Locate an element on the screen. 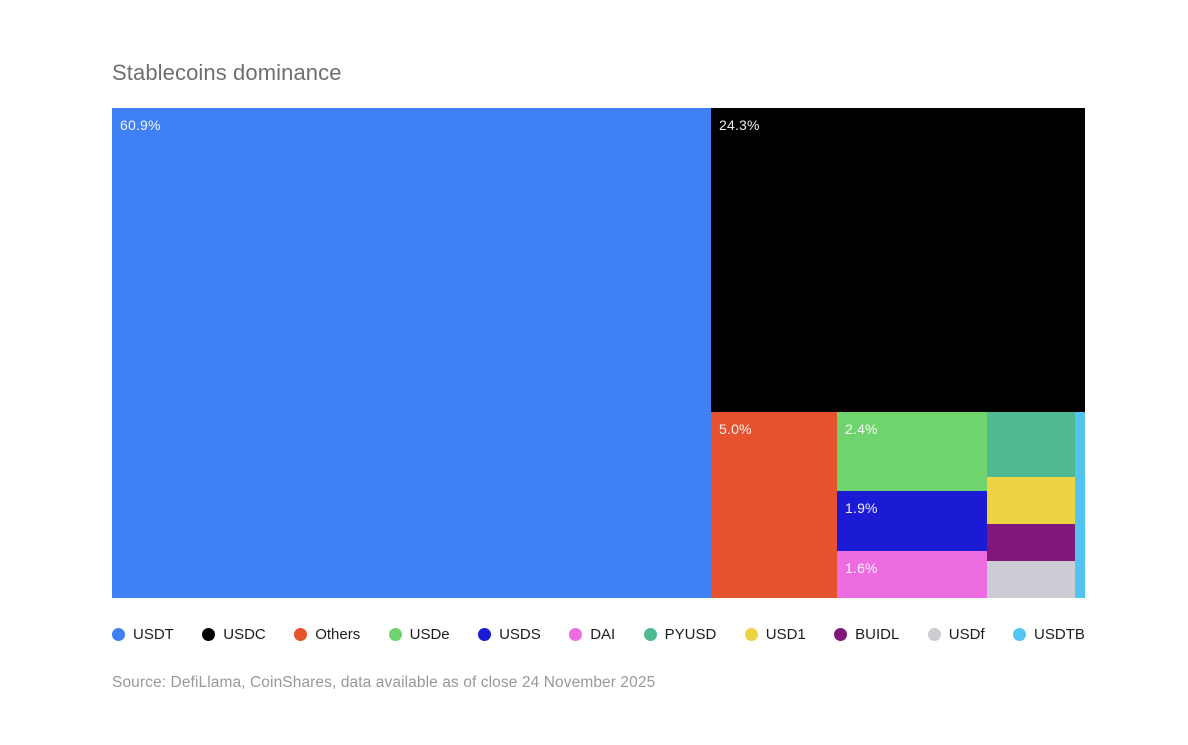  legend-label: BUIDL is located at coordinates (877, 635).